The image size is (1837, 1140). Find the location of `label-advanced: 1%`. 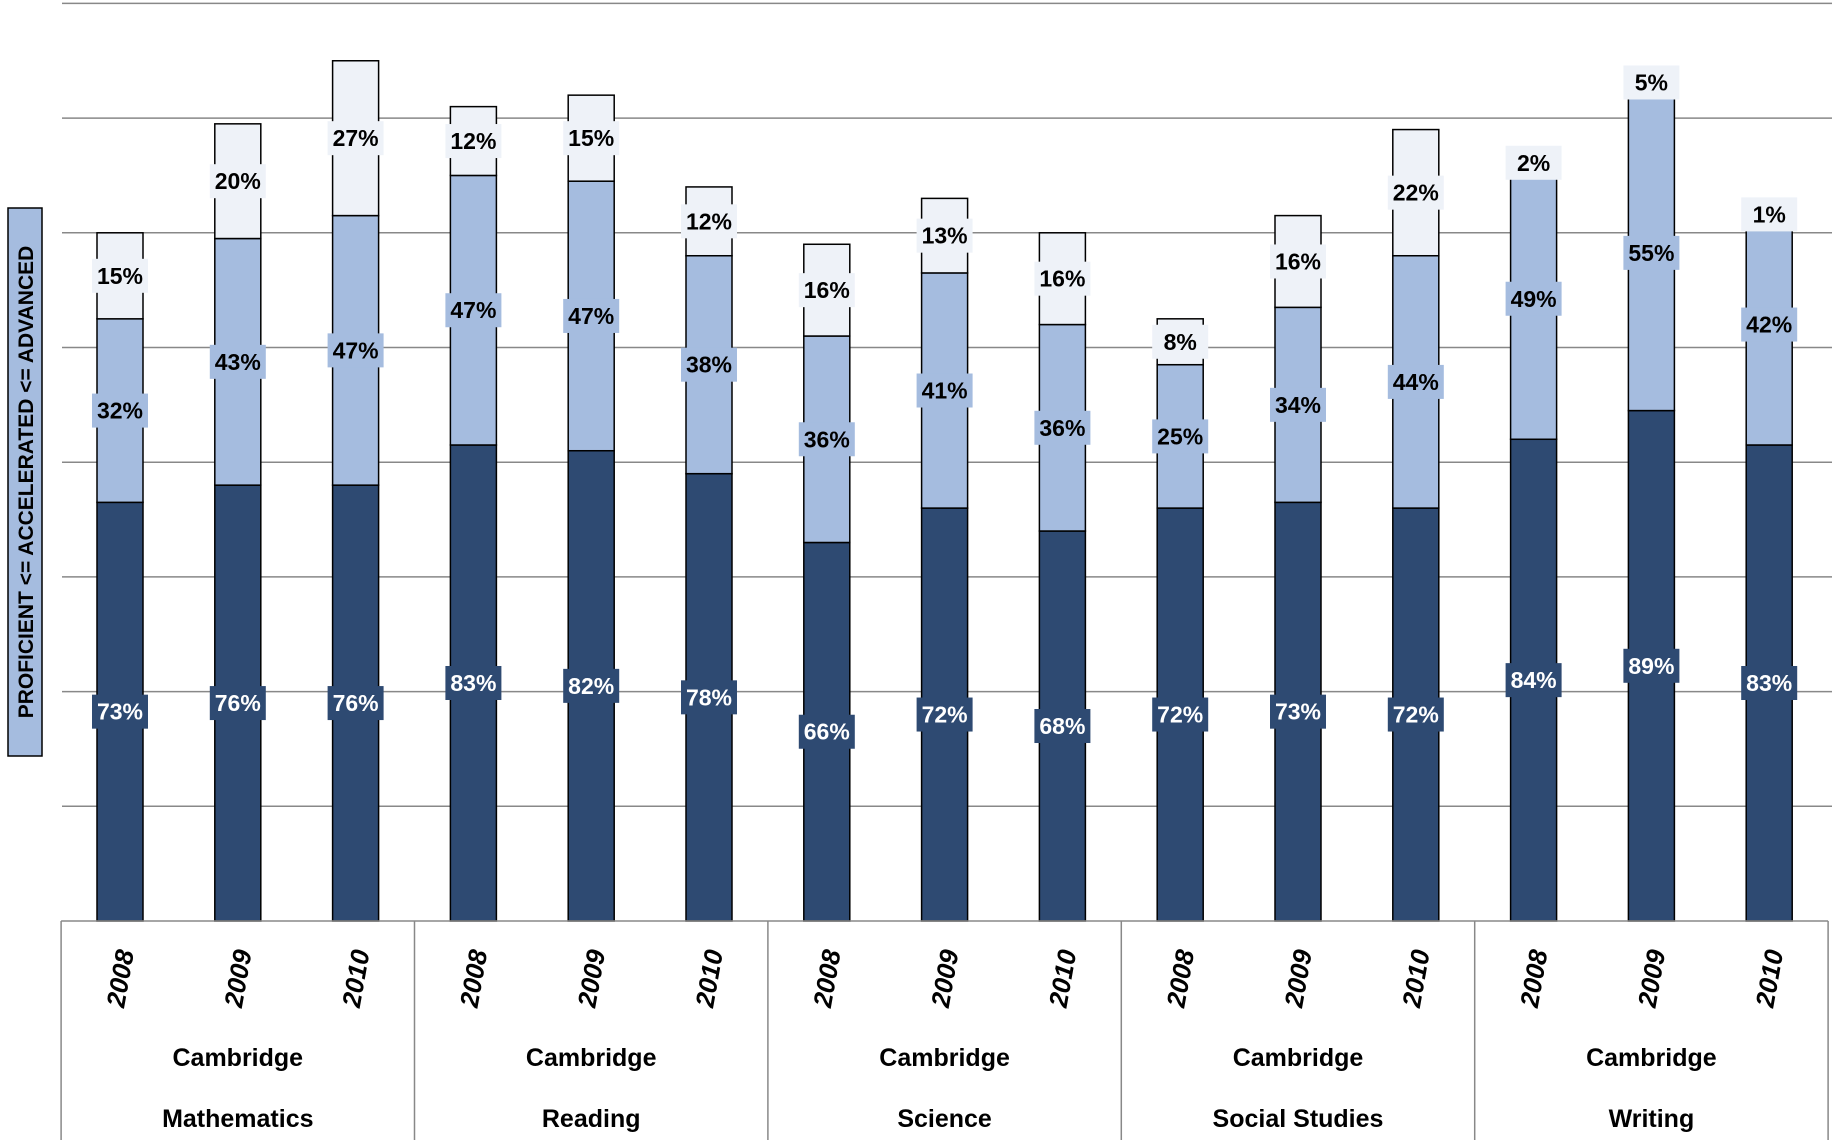

label-advanced: 1% is located at coordinates (1769, 214).